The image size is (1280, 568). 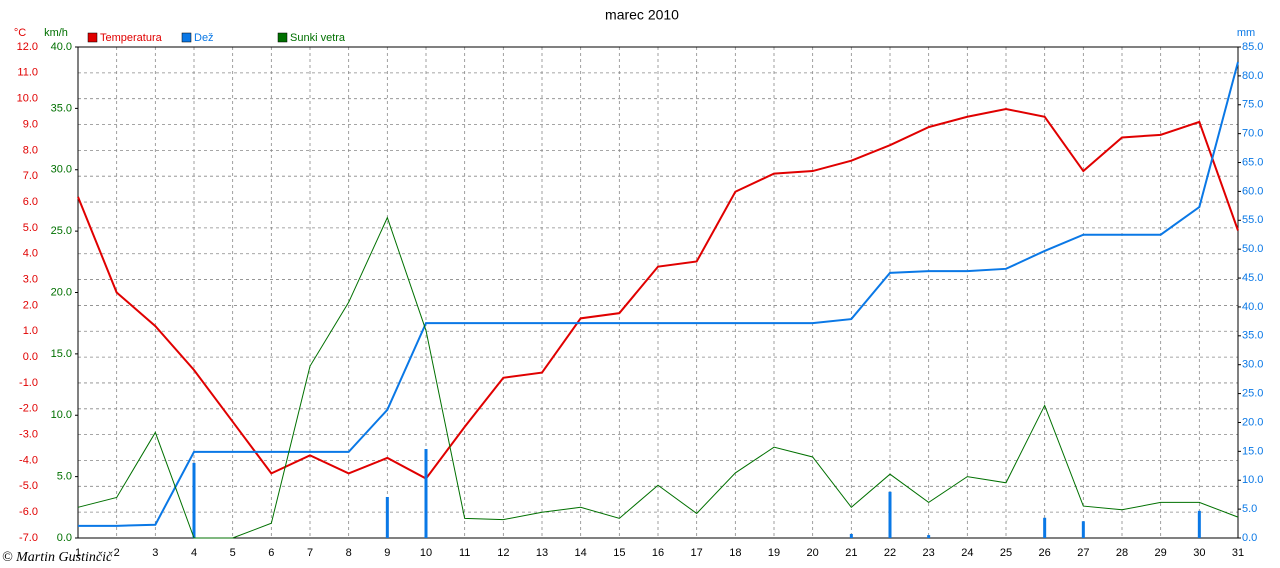 What do you see at coordinates (61, 354) in the screenshot?
I see `y3-tick-label: 15.0` at bounding box center [61, 354].